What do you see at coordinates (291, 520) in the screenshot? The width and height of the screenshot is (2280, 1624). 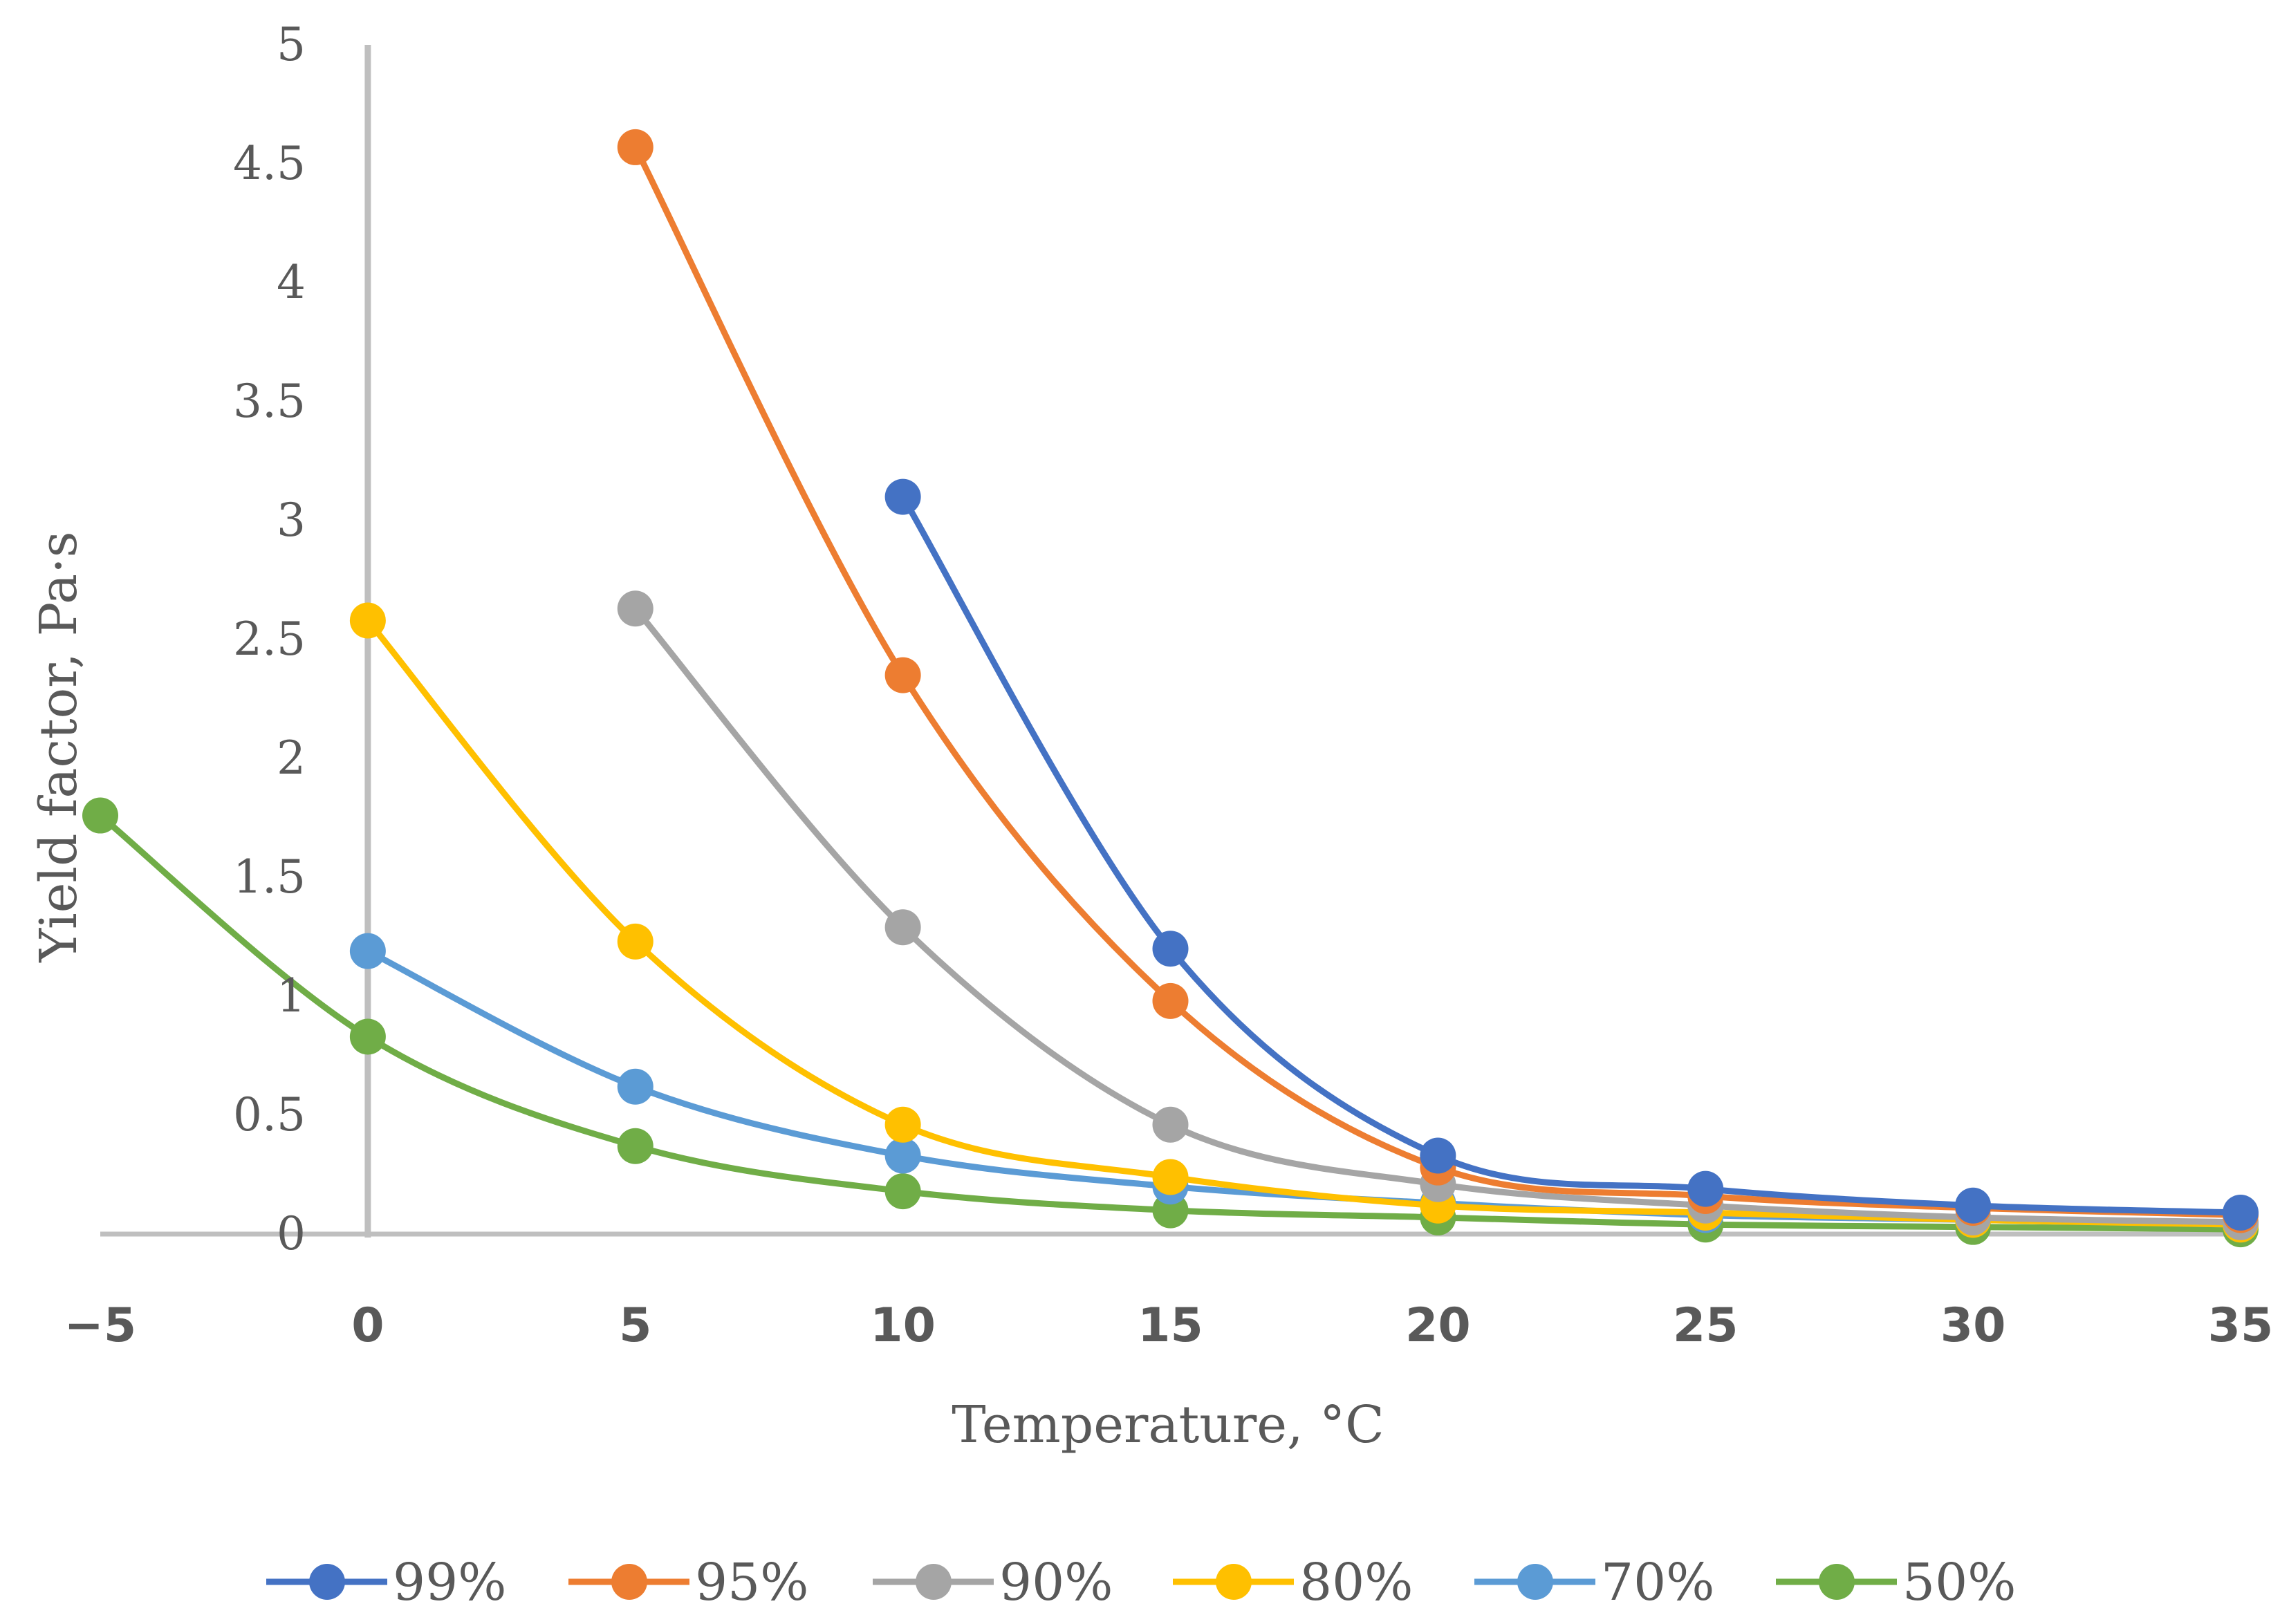 I see `y-tick-label: 3` at bounding box center [291, 520].